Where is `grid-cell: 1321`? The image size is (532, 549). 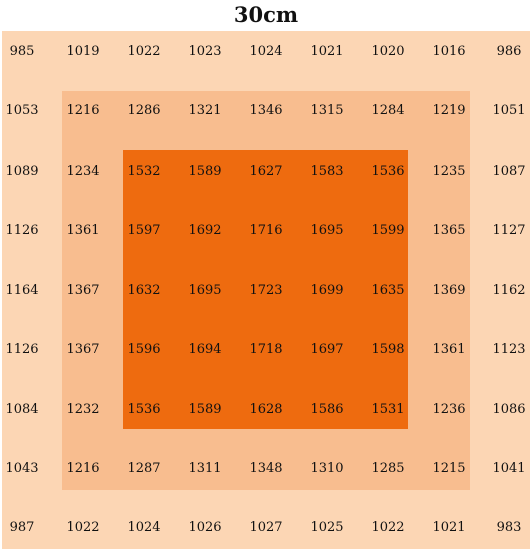 grid-cell: 1321 is located at coordinates (205, 110).